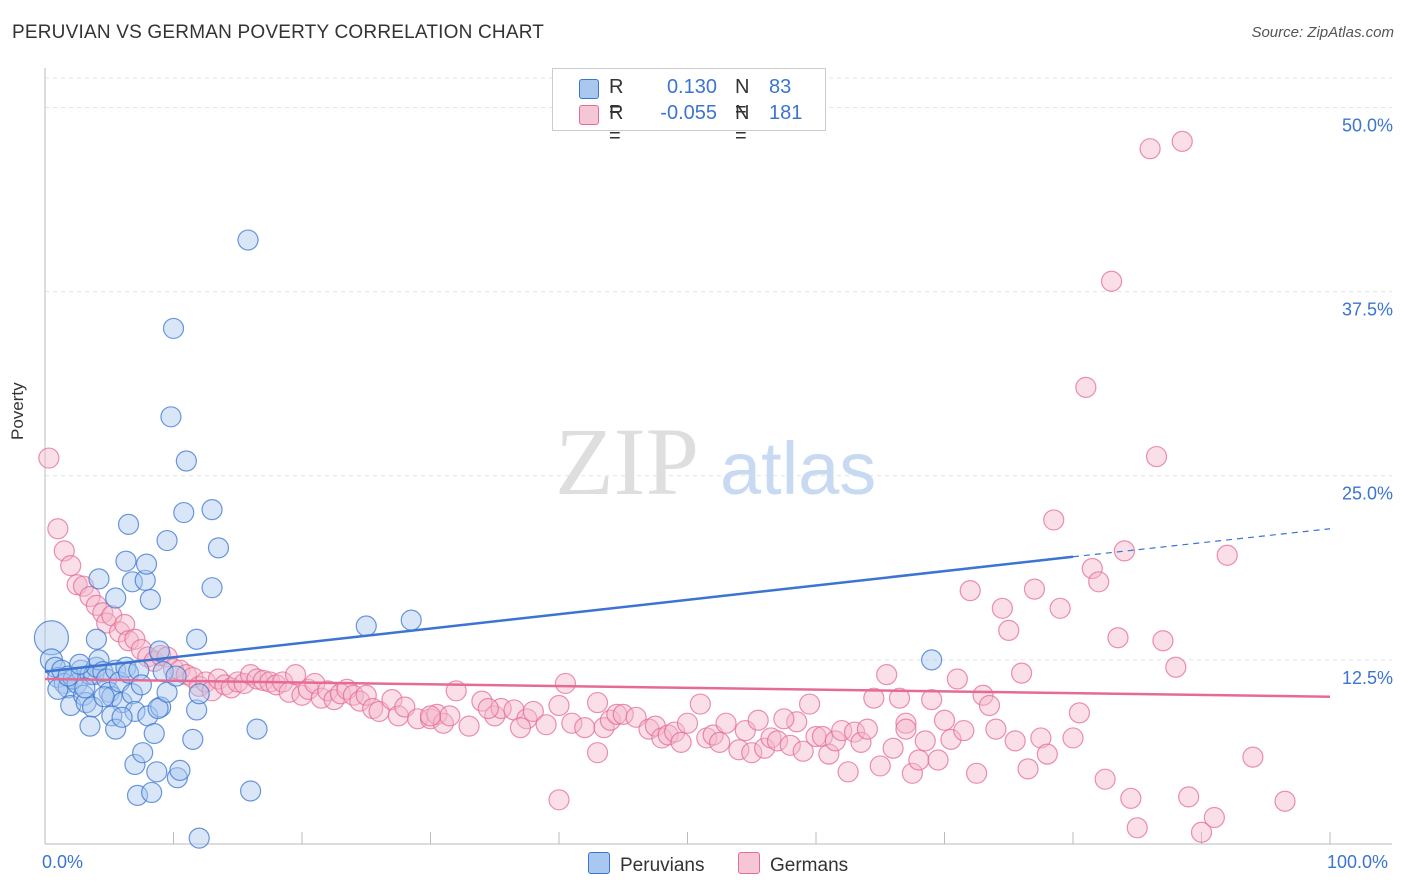 This screenshot has height=892, width=1406. I want to click on legend-item-germans: Germans, so click(793, 864).